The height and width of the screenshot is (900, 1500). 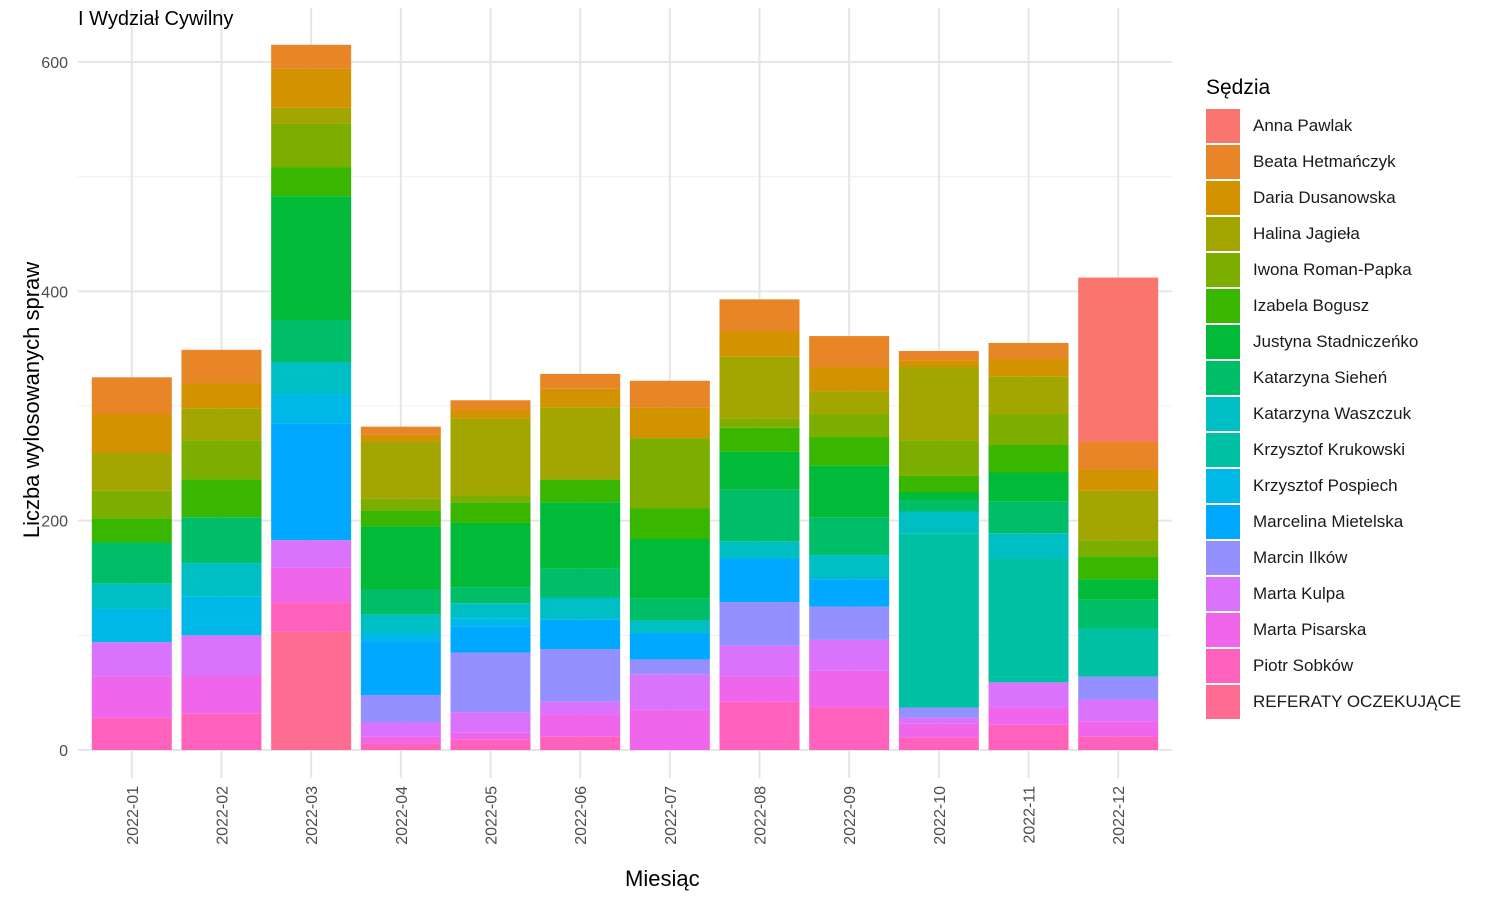 I want to click on legend-item: Daria Dusanowska, so click(x=1333, y=198).